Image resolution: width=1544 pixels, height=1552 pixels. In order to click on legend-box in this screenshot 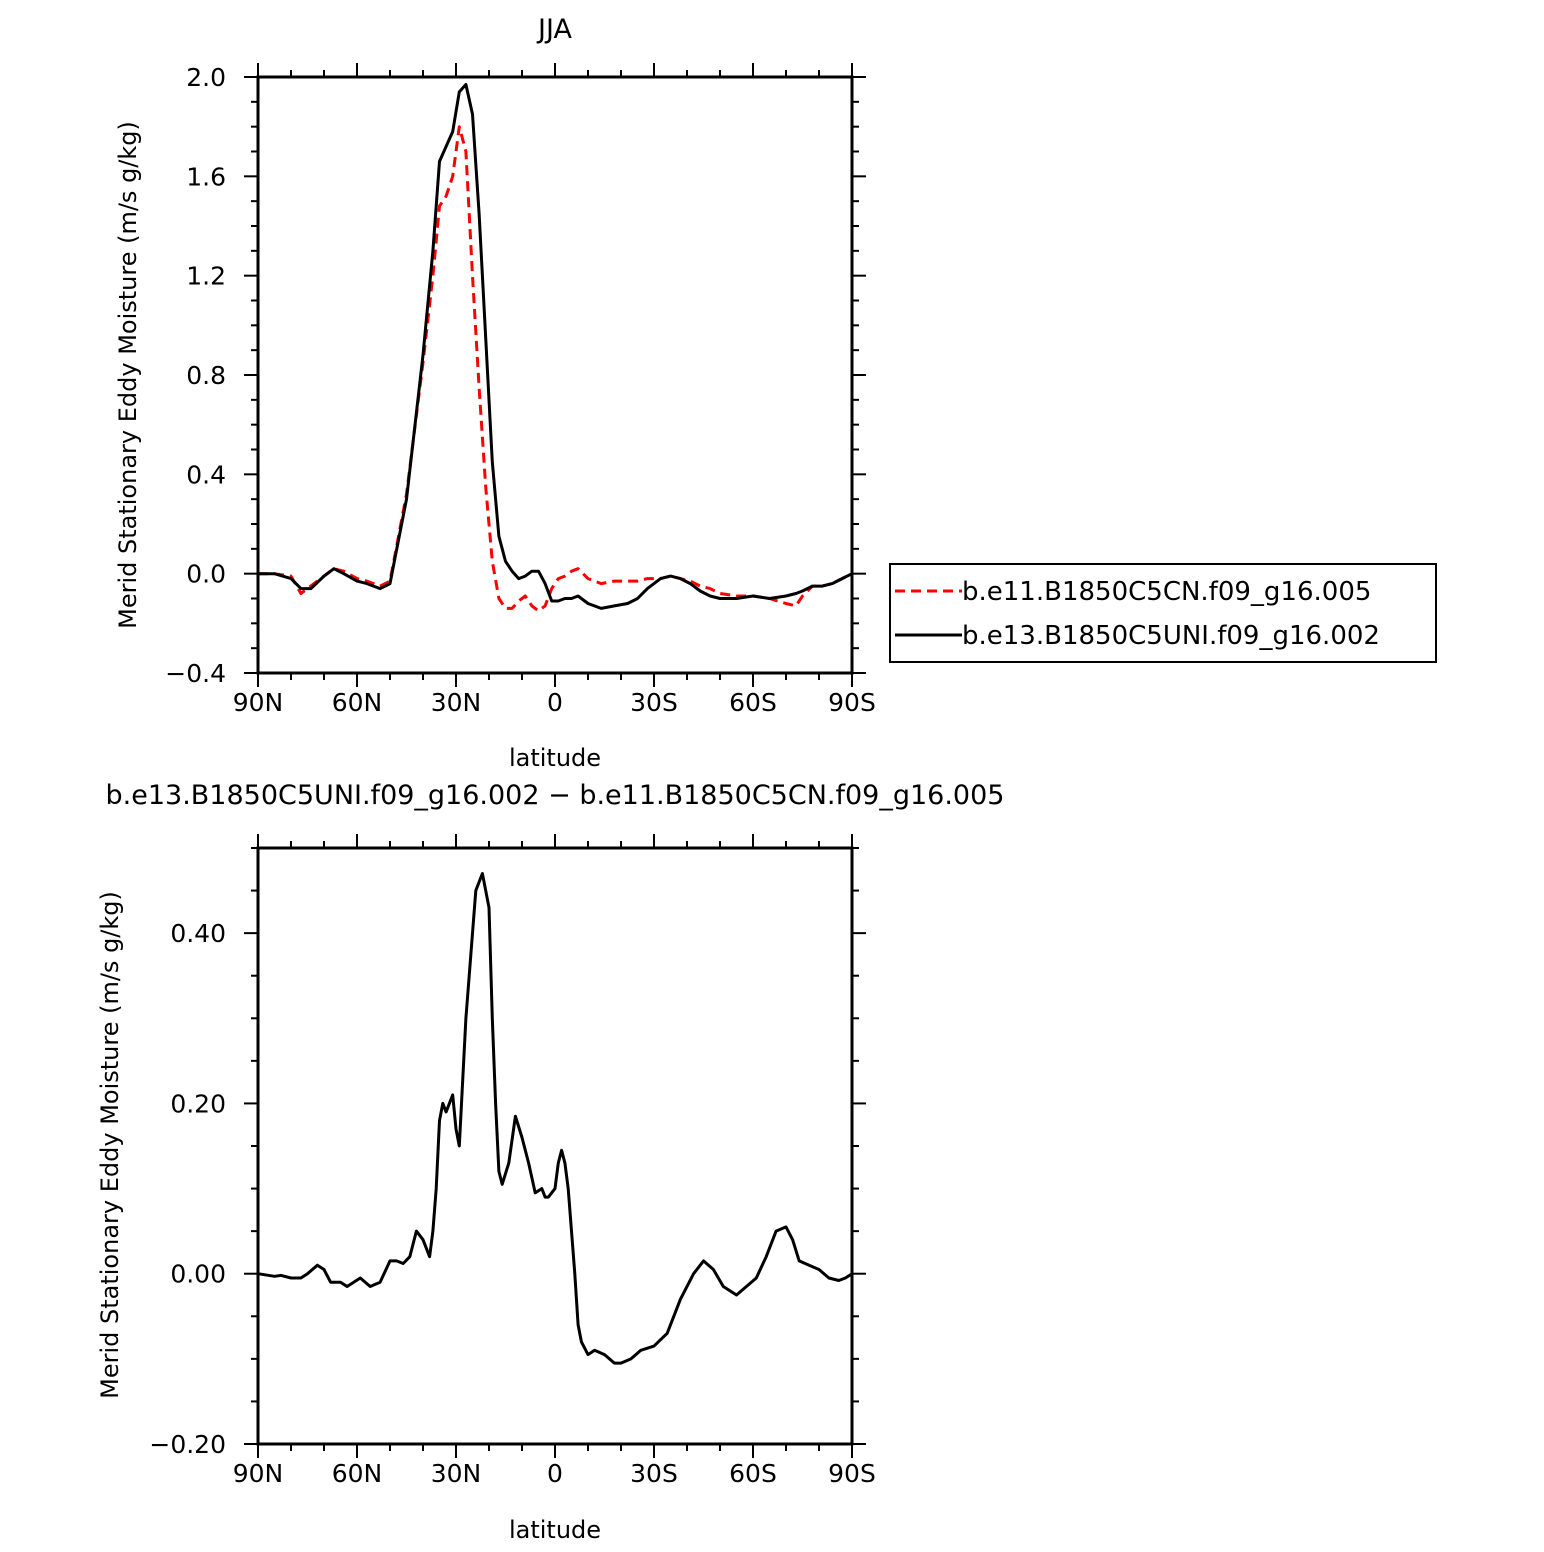, I will do `click(1163, 613)`.